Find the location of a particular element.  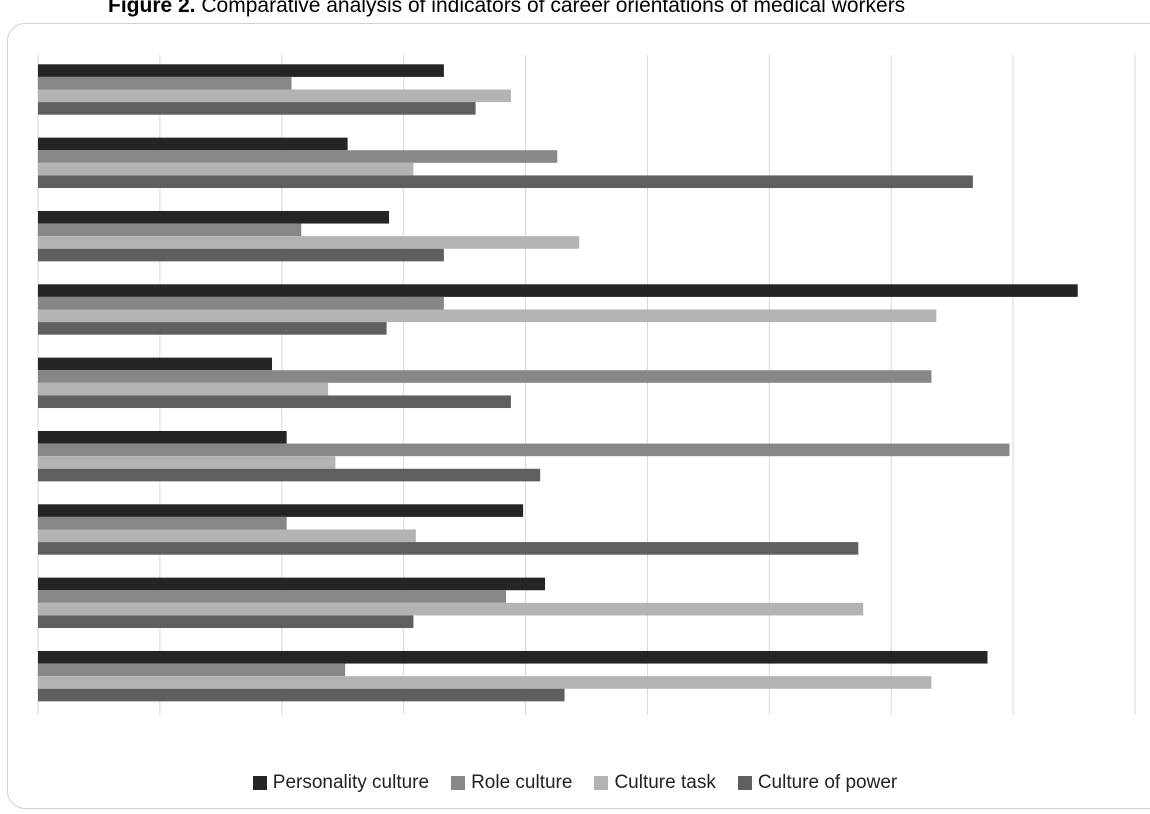

legend-item-role-culture: Role culture is located at coordinates (511, 783).